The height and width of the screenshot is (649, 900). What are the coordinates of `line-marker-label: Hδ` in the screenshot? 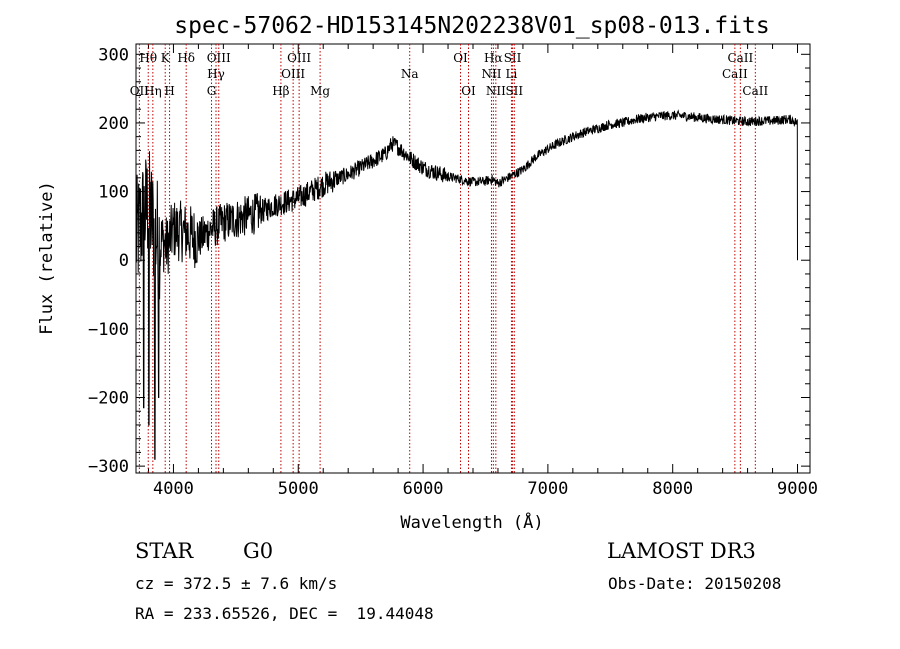 It's located at (186, 58).